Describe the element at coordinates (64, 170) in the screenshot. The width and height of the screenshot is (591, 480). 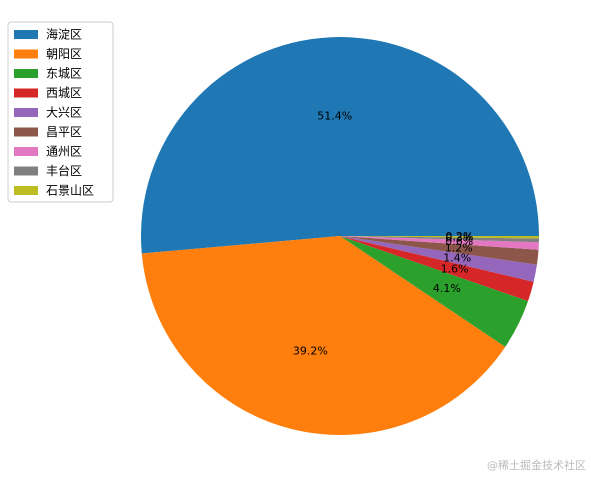
I see `legend-label: 丰台区` at that location.